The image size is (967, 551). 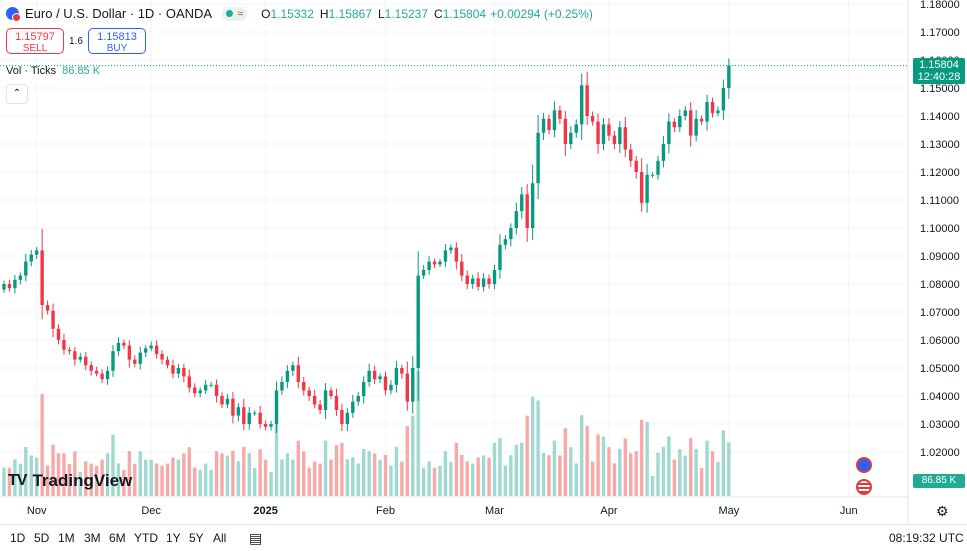 What do you see at coordinates (256, 538) in the screenshot?
I see `date-range-calendar-icon: ▤` at bounding box center [256, 538].